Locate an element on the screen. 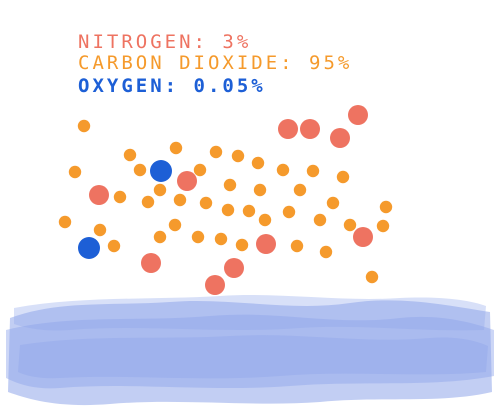 The height and width of the screenshot is (417, 500). legend-carbon-dioxide: CARBON DIOXIDE: 95% is located at coordinates (215, 63).